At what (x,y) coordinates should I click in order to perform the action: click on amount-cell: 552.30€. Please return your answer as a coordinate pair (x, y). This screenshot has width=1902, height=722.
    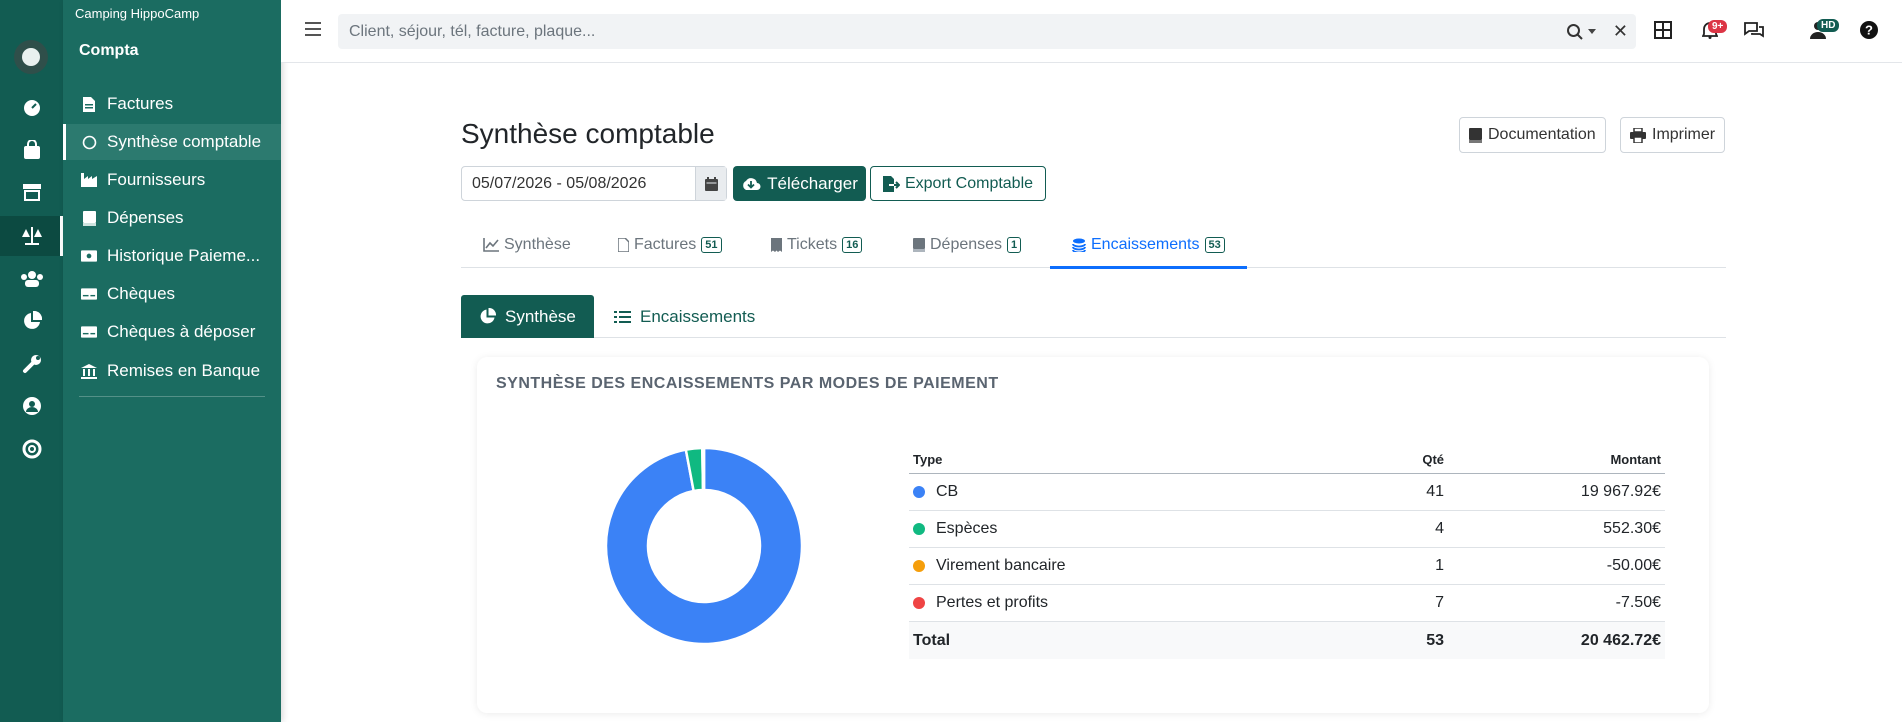
    Looking at the image, I should click on (1632, 528).